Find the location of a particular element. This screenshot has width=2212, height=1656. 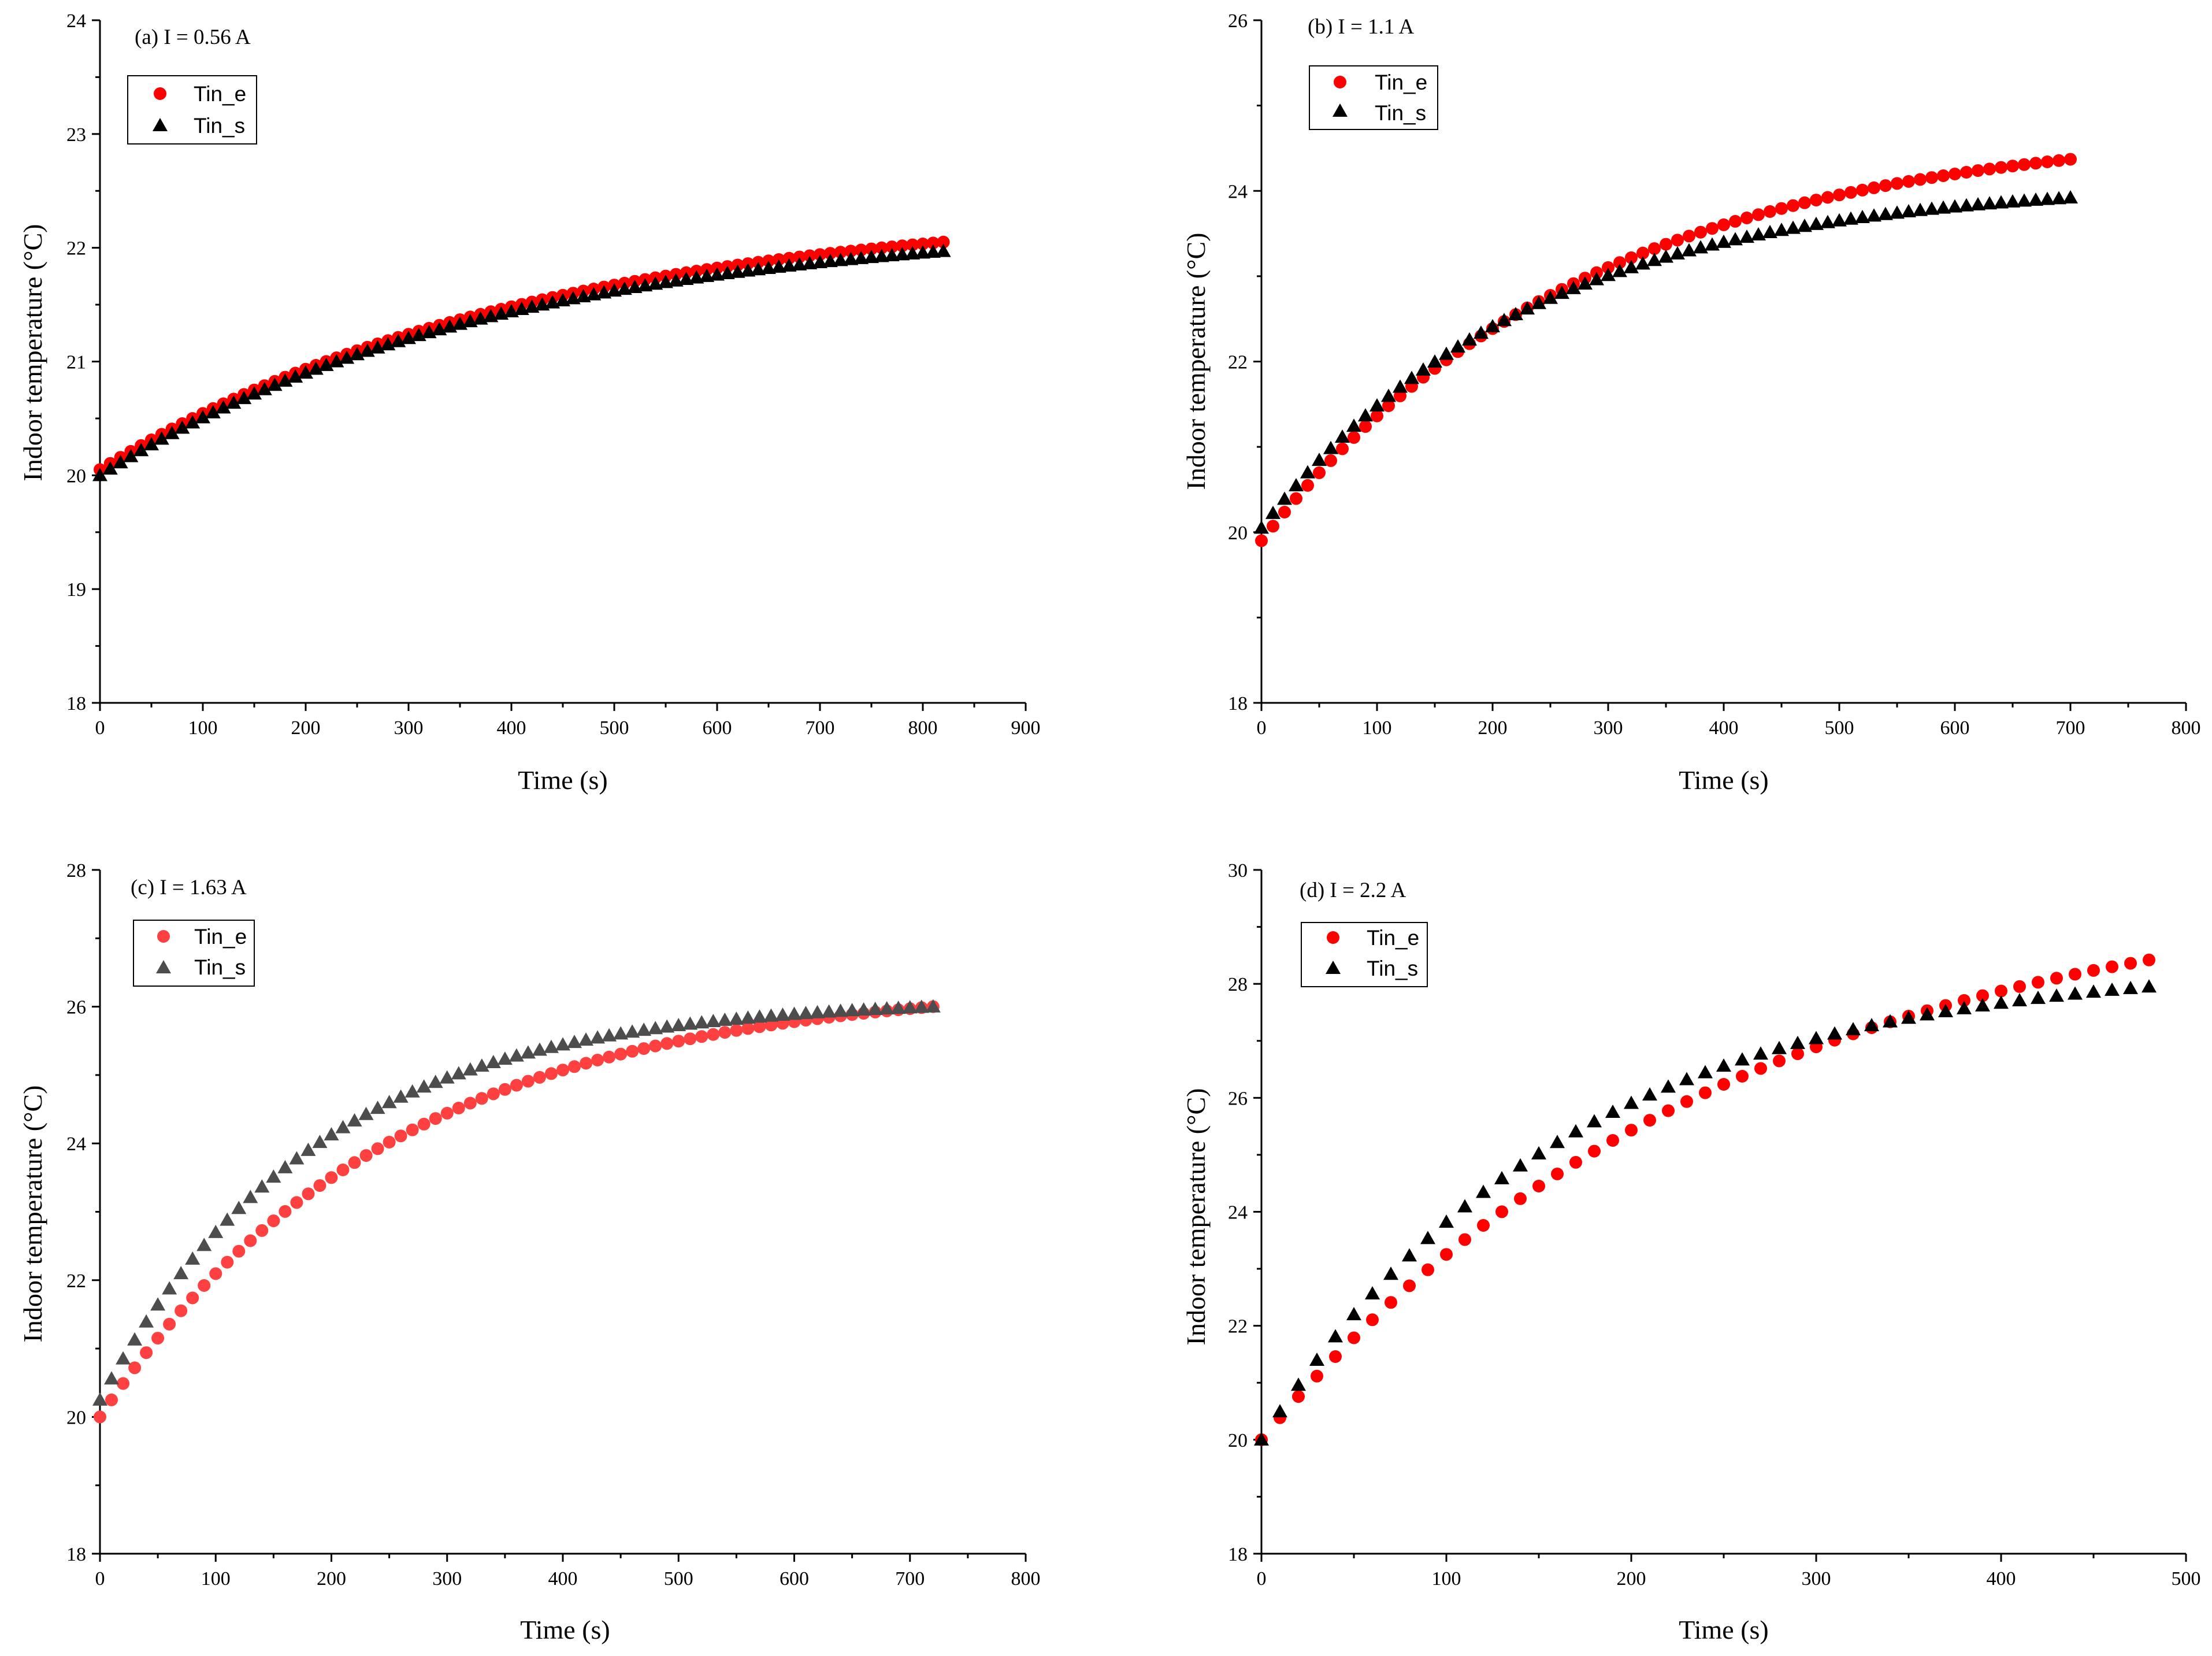

x-axis-title-b: Time (s) is located at coordinates (1724, 780).